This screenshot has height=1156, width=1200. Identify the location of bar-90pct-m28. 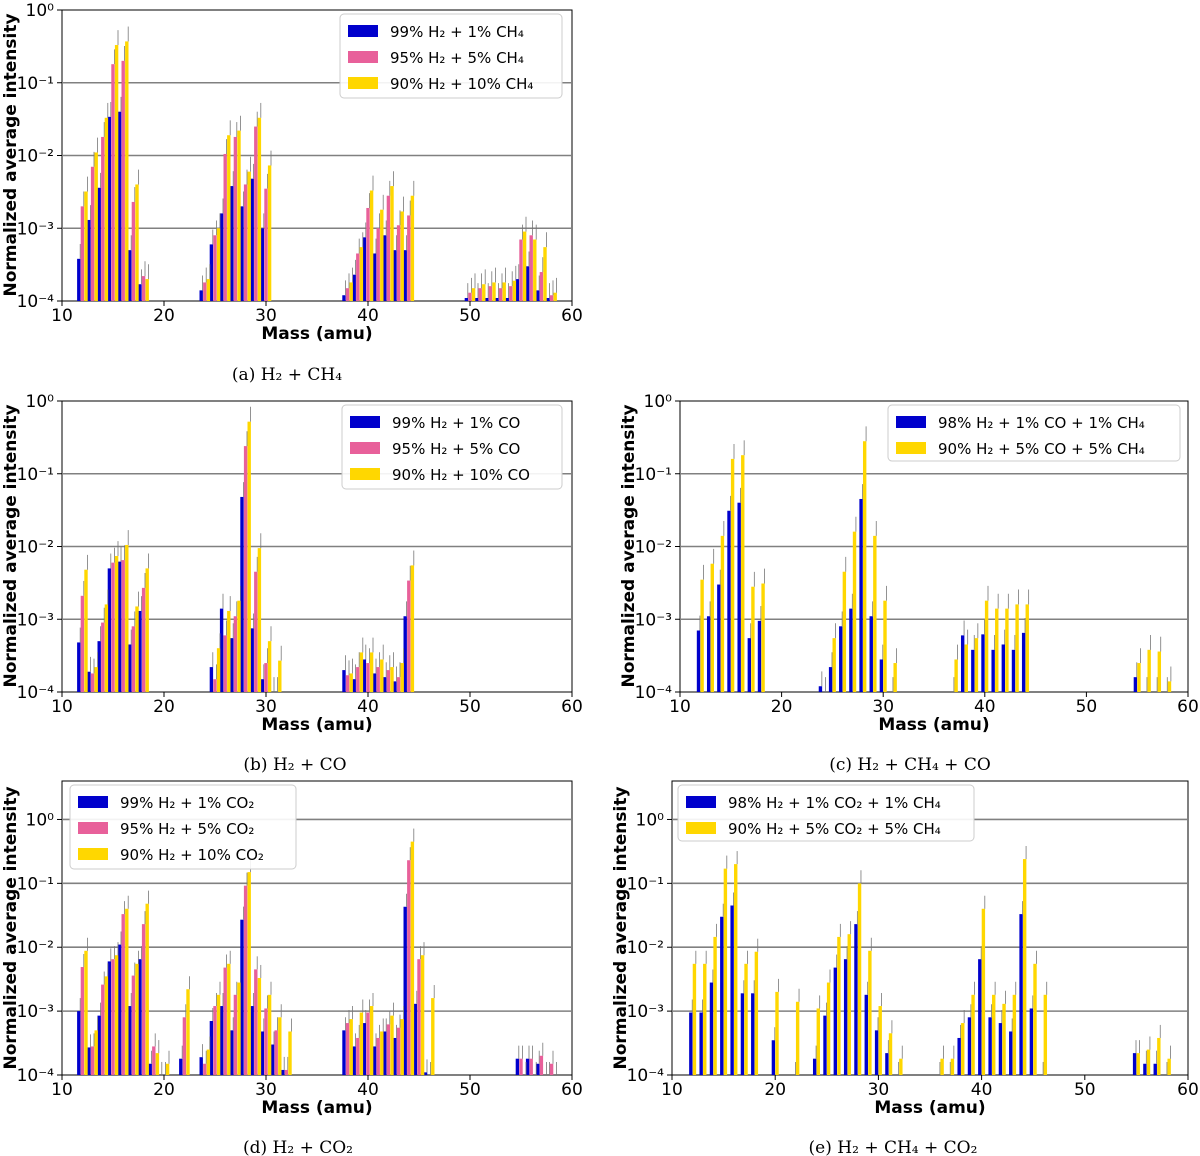
(859, 979).